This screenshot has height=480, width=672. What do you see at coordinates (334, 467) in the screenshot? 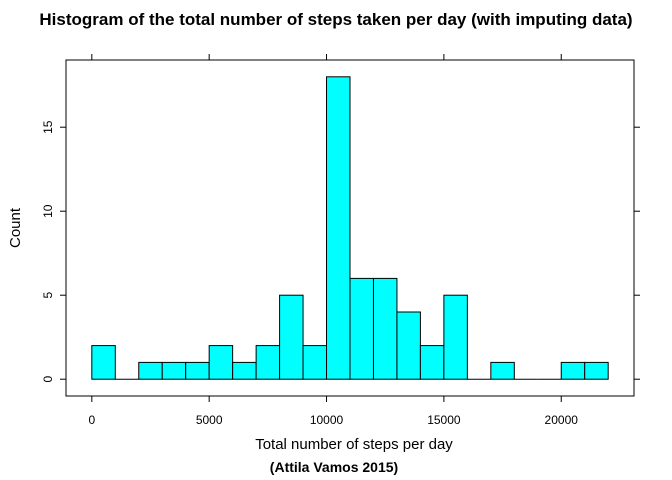
I see `author-caption: (Attila Vamos 2015)` at bounding box center [334, 467].